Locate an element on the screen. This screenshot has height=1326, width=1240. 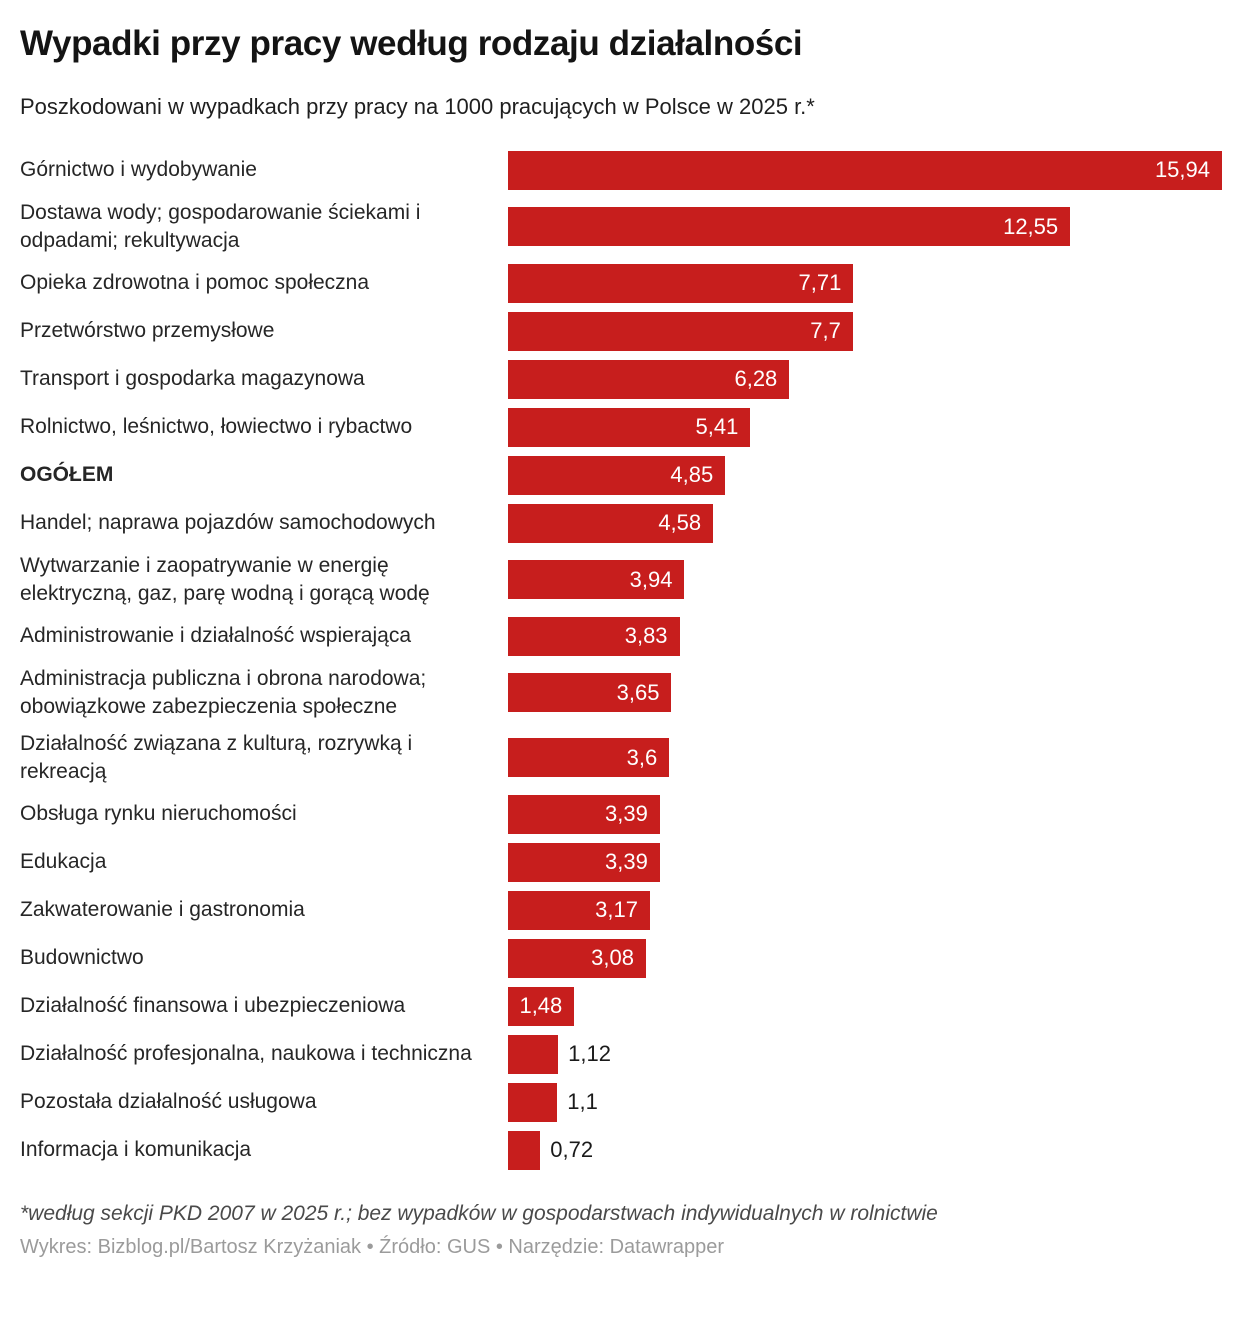
bar-row: Informacja i komunikacja 0,72 is located at coordinates (621, 1150).